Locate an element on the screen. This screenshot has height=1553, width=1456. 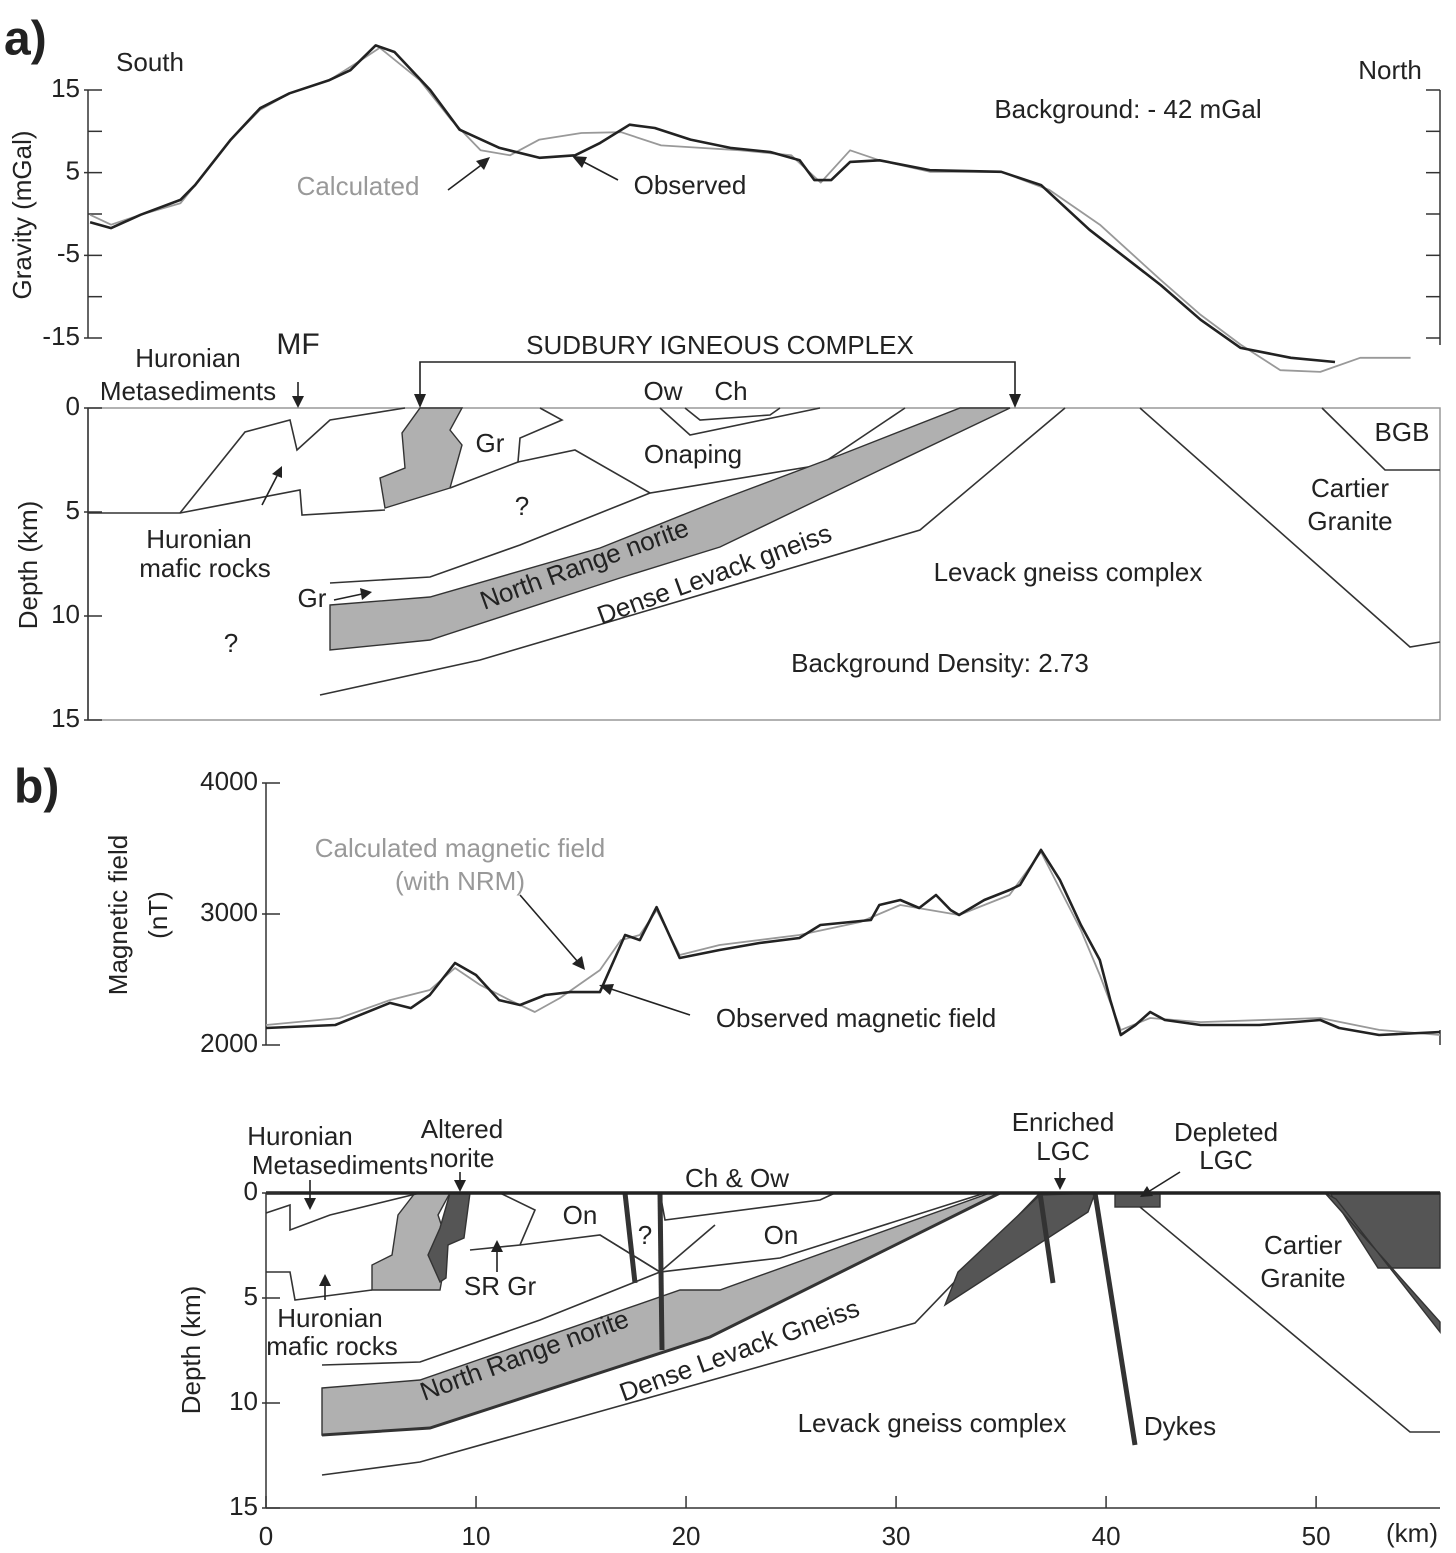
series-label: Calculated is located at coordinates (358, 186).